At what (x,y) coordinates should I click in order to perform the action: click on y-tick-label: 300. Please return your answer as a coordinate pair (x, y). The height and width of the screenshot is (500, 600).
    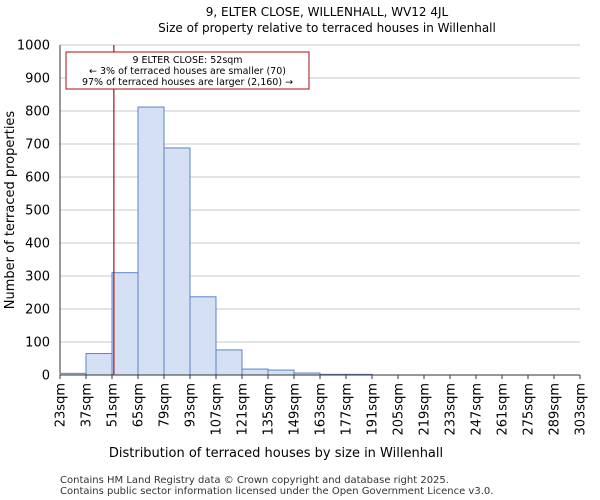
    Looking at the image, I should click on (37, 277).